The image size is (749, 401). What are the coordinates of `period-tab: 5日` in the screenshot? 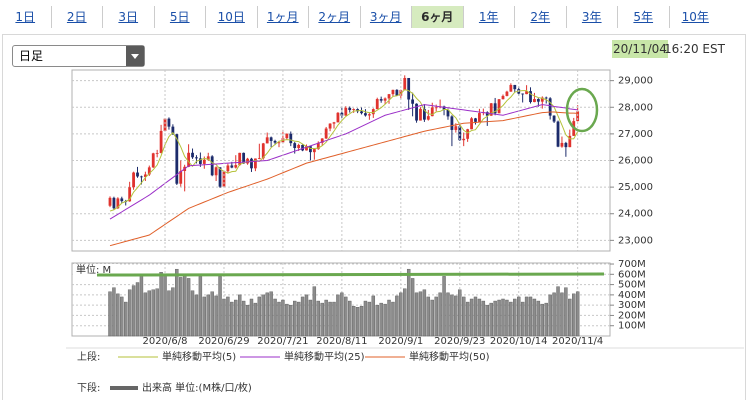 It's located at (180, 17).